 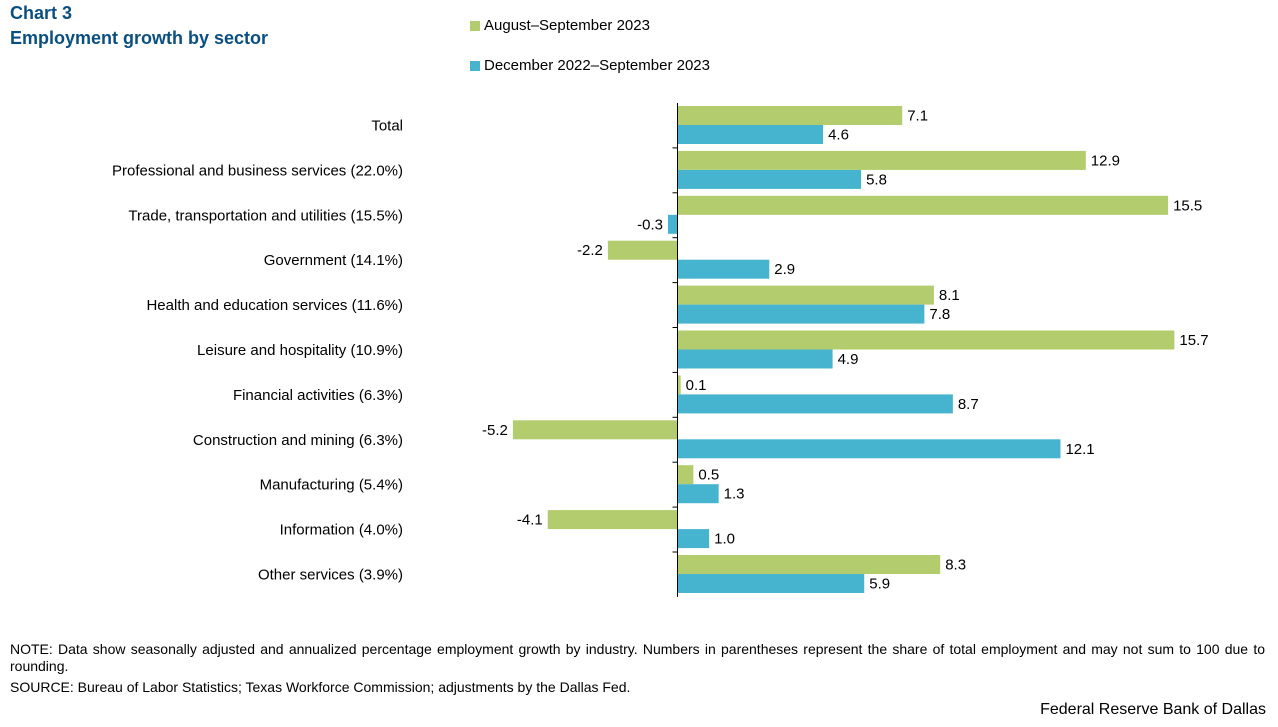 I want to click on category-label: Manufacturing (5.4%), so click(x=331, y=485).